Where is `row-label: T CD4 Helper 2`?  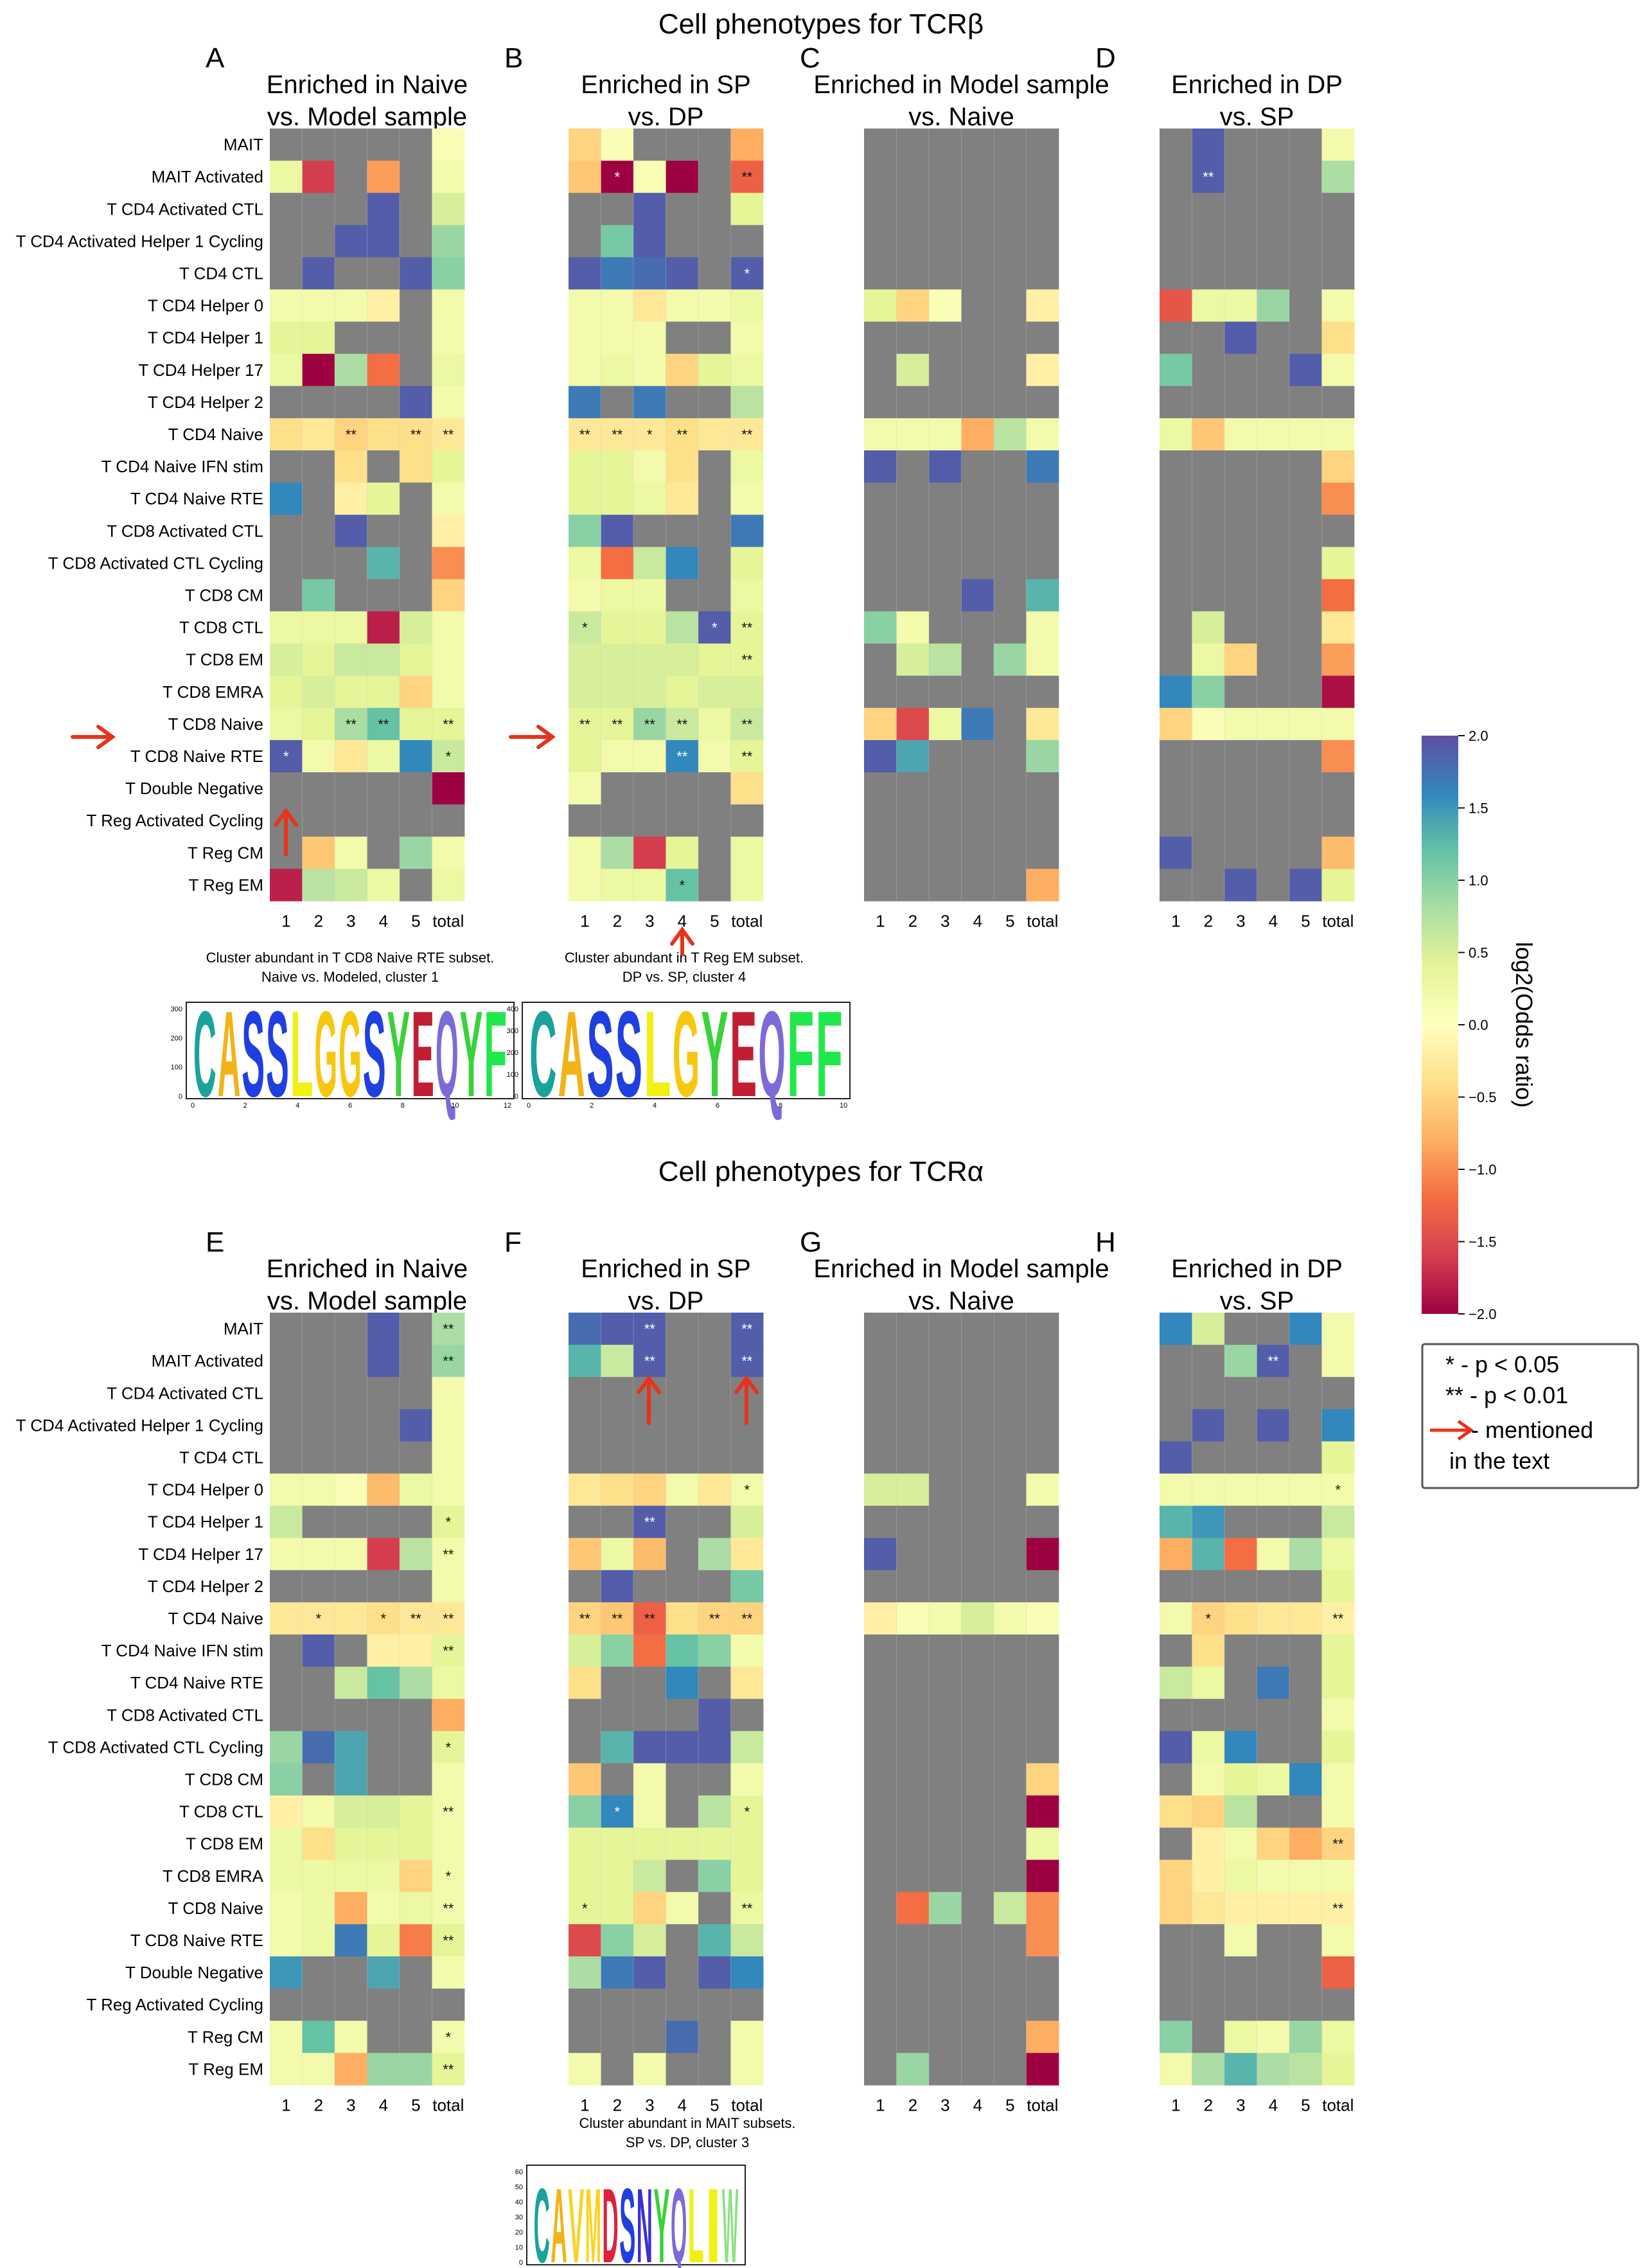 row-label: T CD4 Helper 2 is located at coordinates (205, 402).